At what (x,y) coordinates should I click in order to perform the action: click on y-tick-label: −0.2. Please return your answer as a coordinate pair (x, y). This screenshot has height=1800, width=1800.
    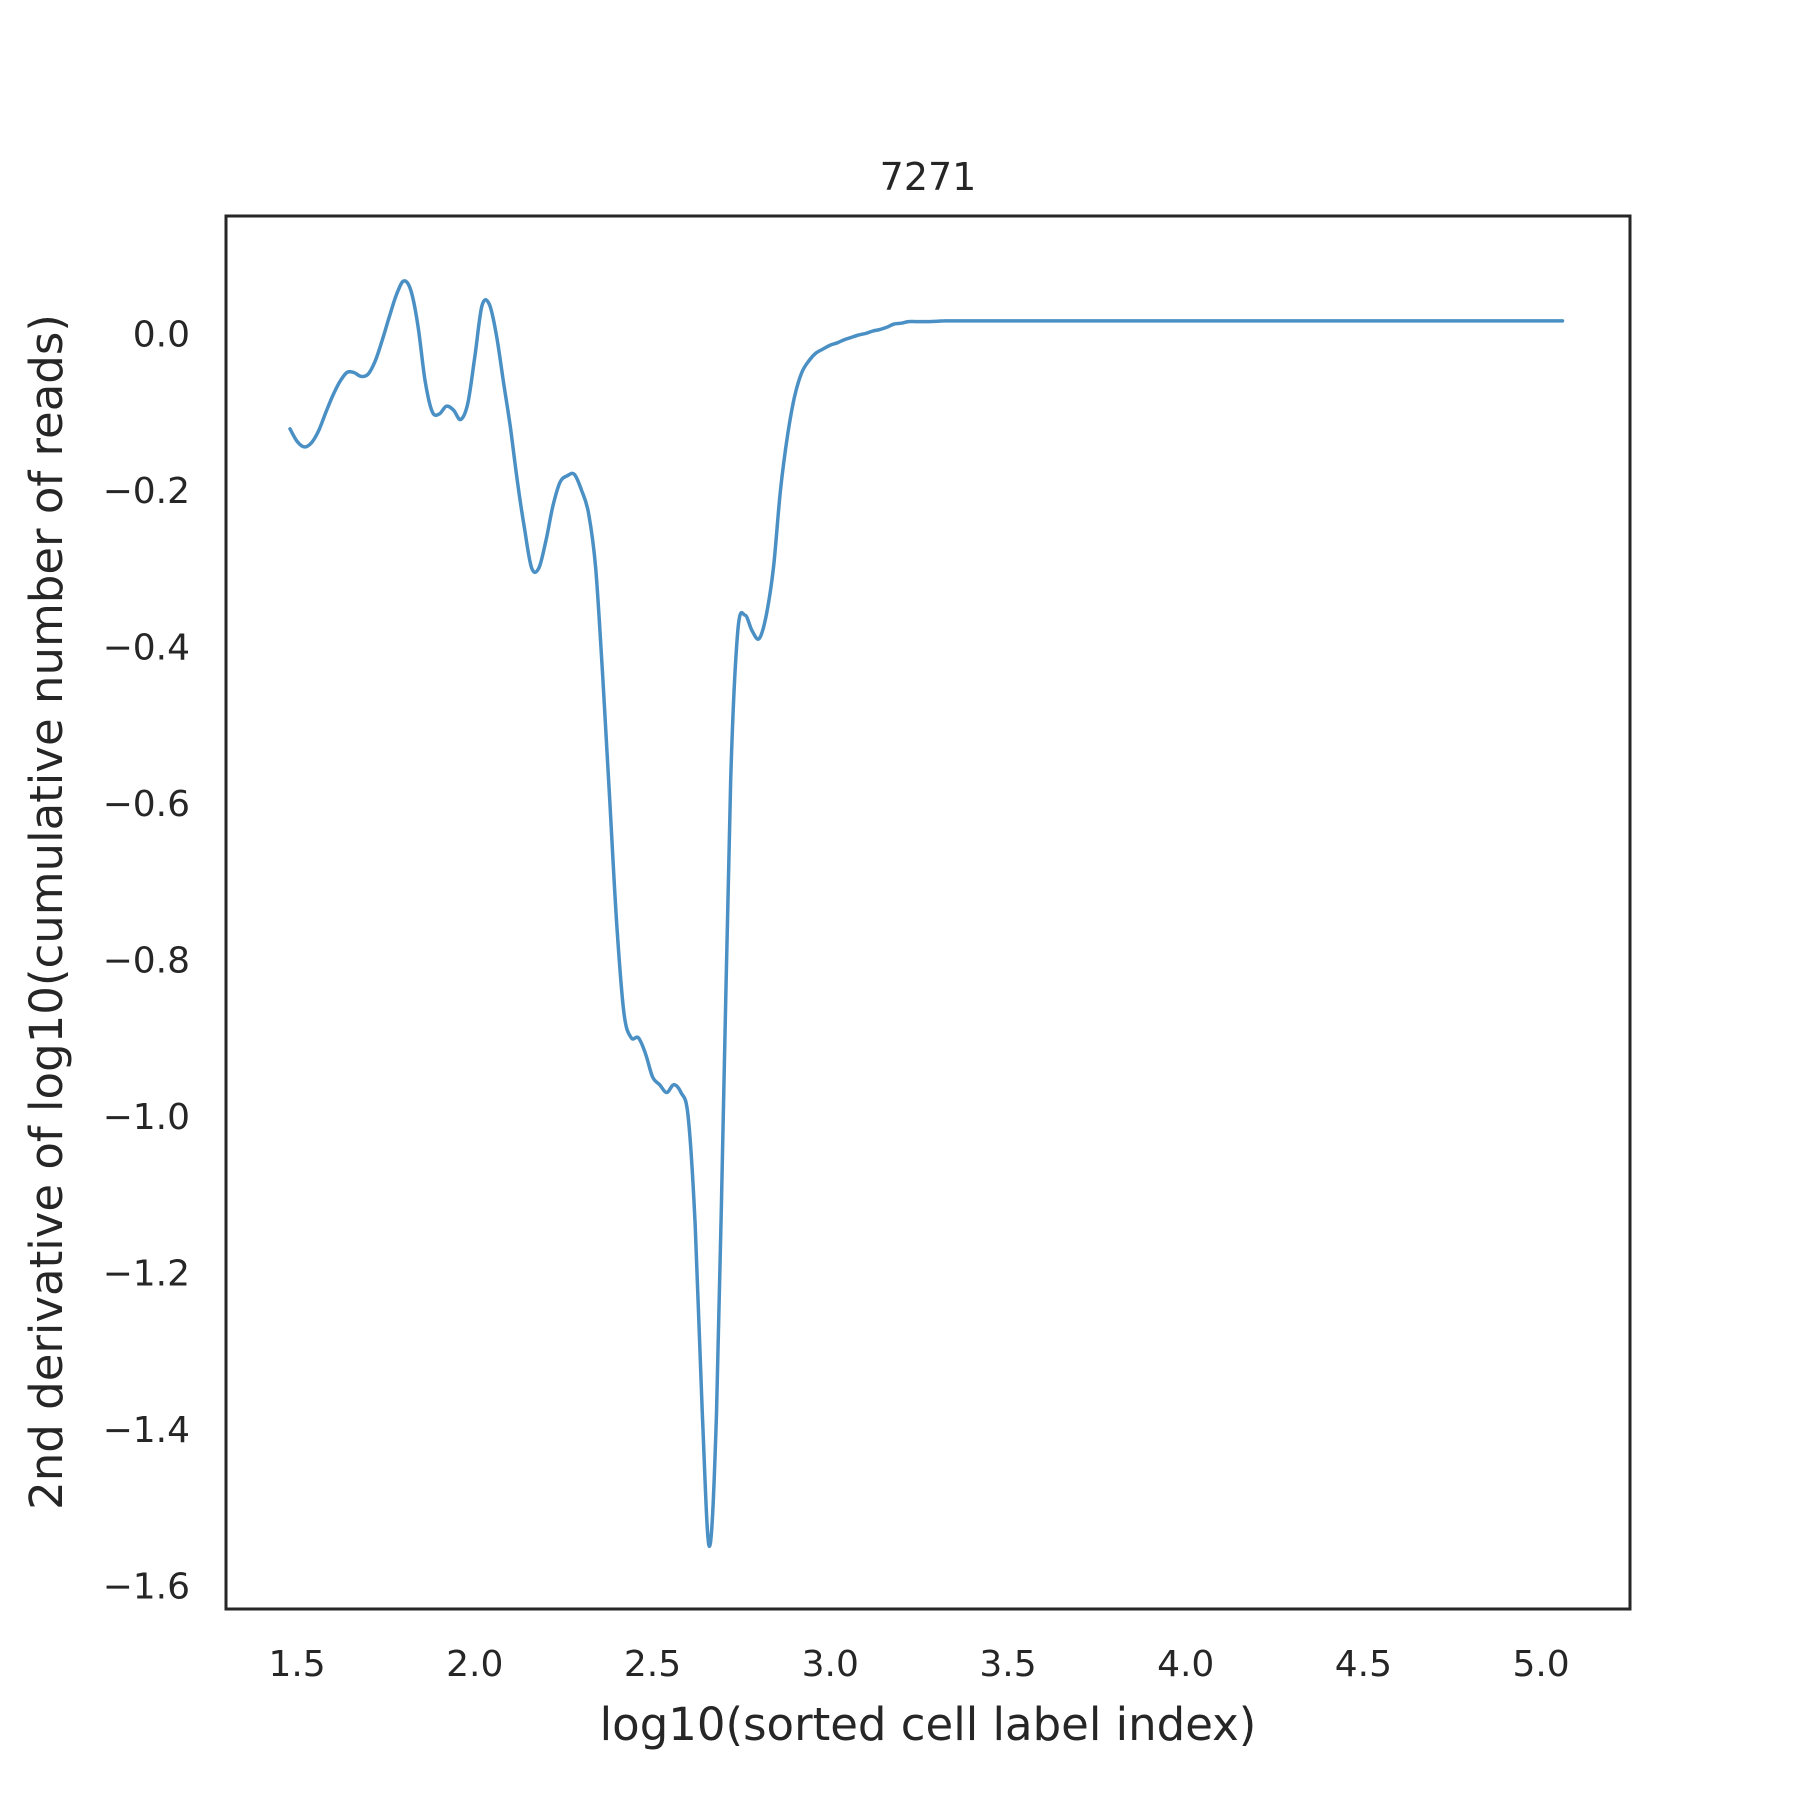
    Looking at the image, I should click on (146, 491).